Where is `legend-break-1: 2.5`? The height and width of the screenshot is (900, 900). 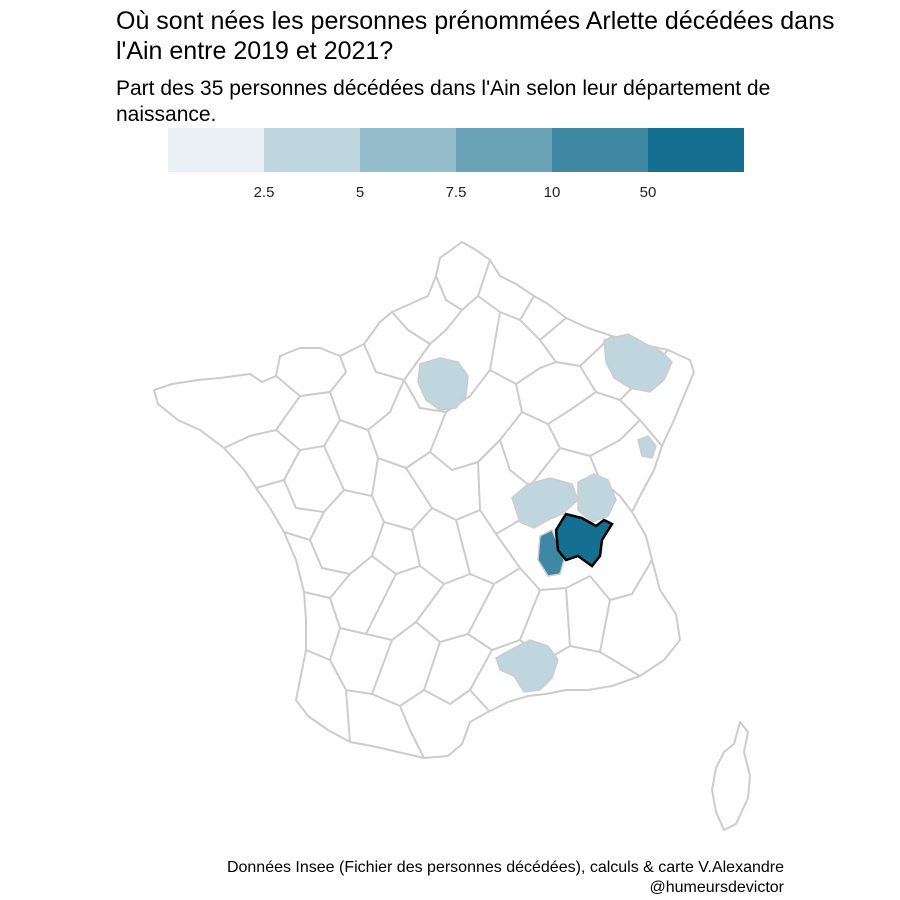
legend-break-1: 2.5 is located at coordinates (264, 192).